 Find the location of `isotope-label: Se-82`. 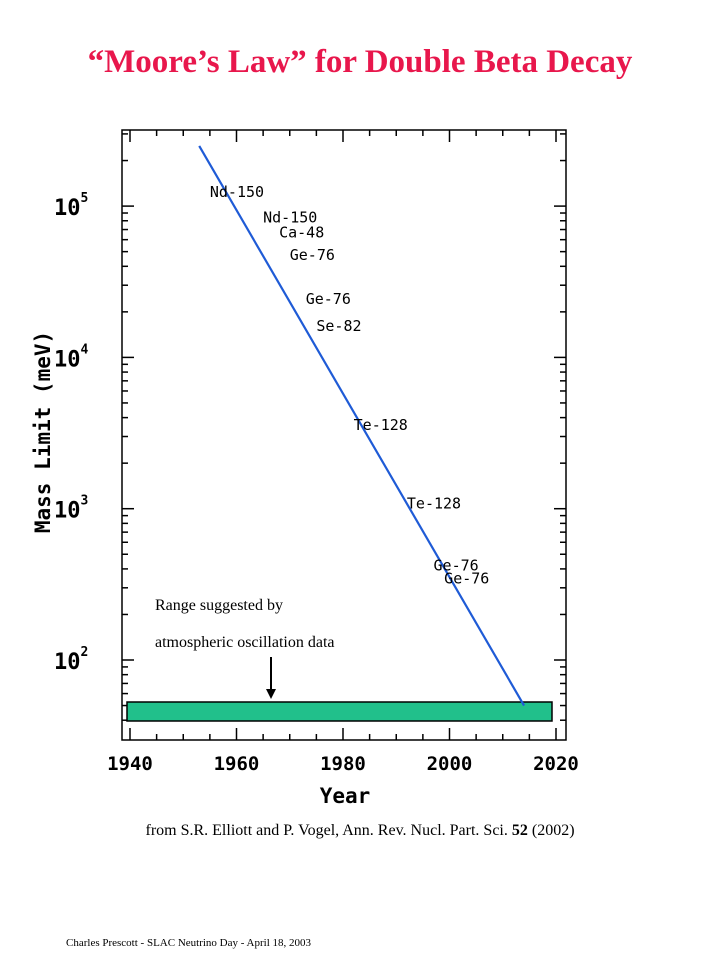

isotope-label: Se-82 is located at coordinates (338, 326).